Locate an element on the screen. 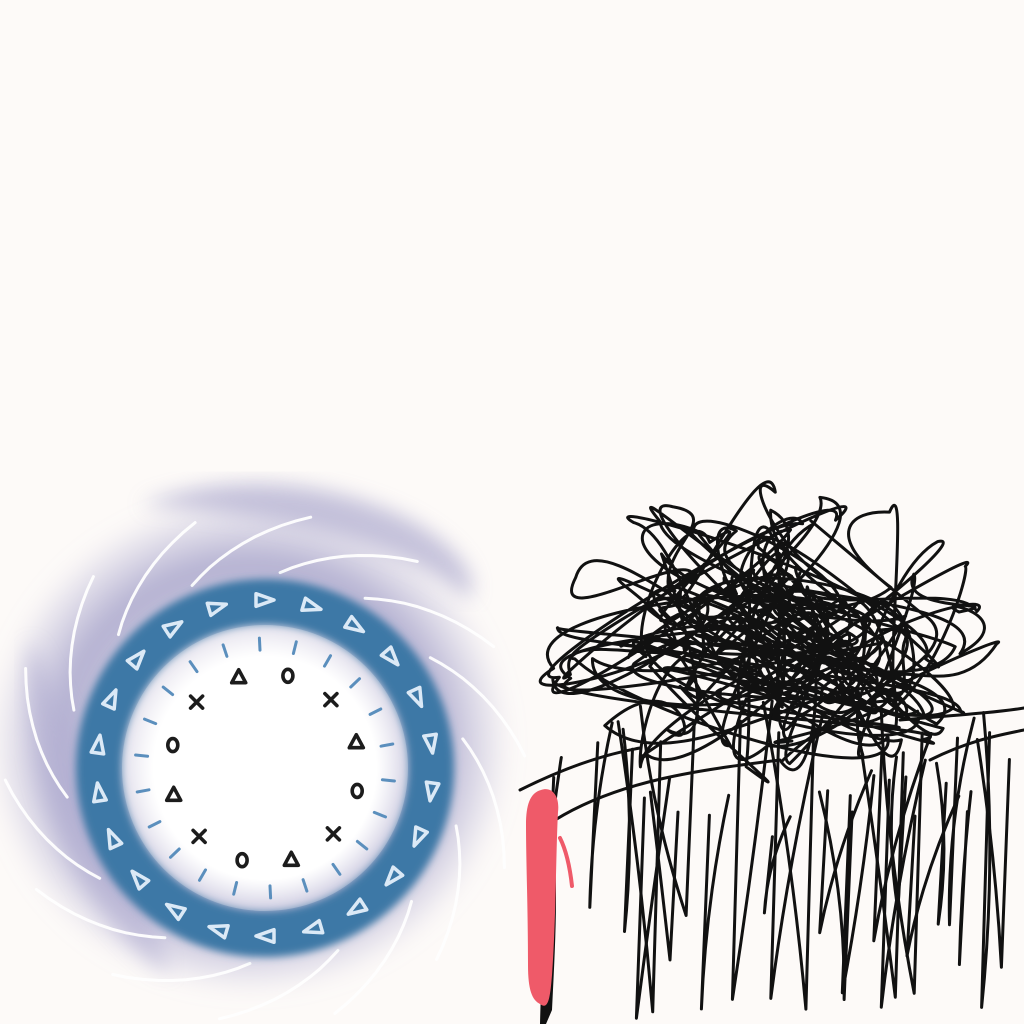  portal-inner-symbols is located at coordinates (265, 768).